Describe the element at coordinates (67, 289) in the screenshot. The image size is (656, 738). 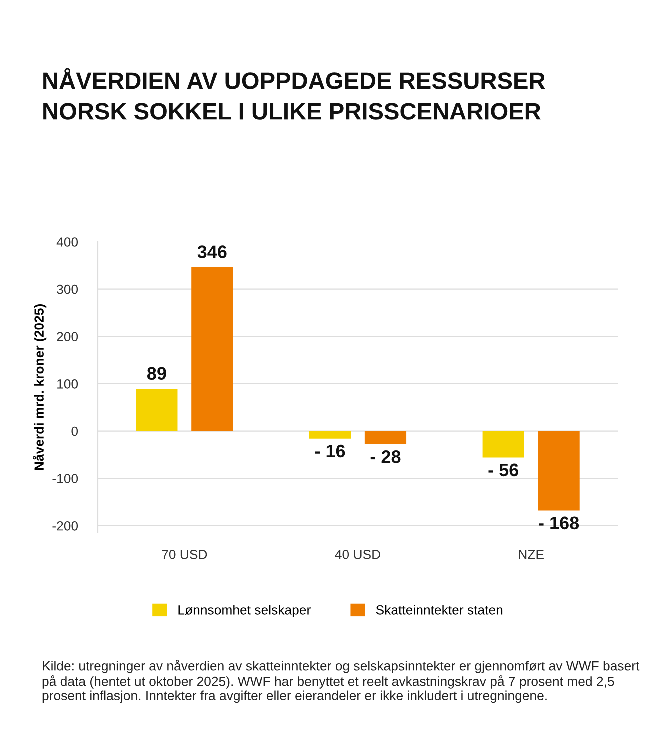
I see `y-tick-label: 300` at that location.